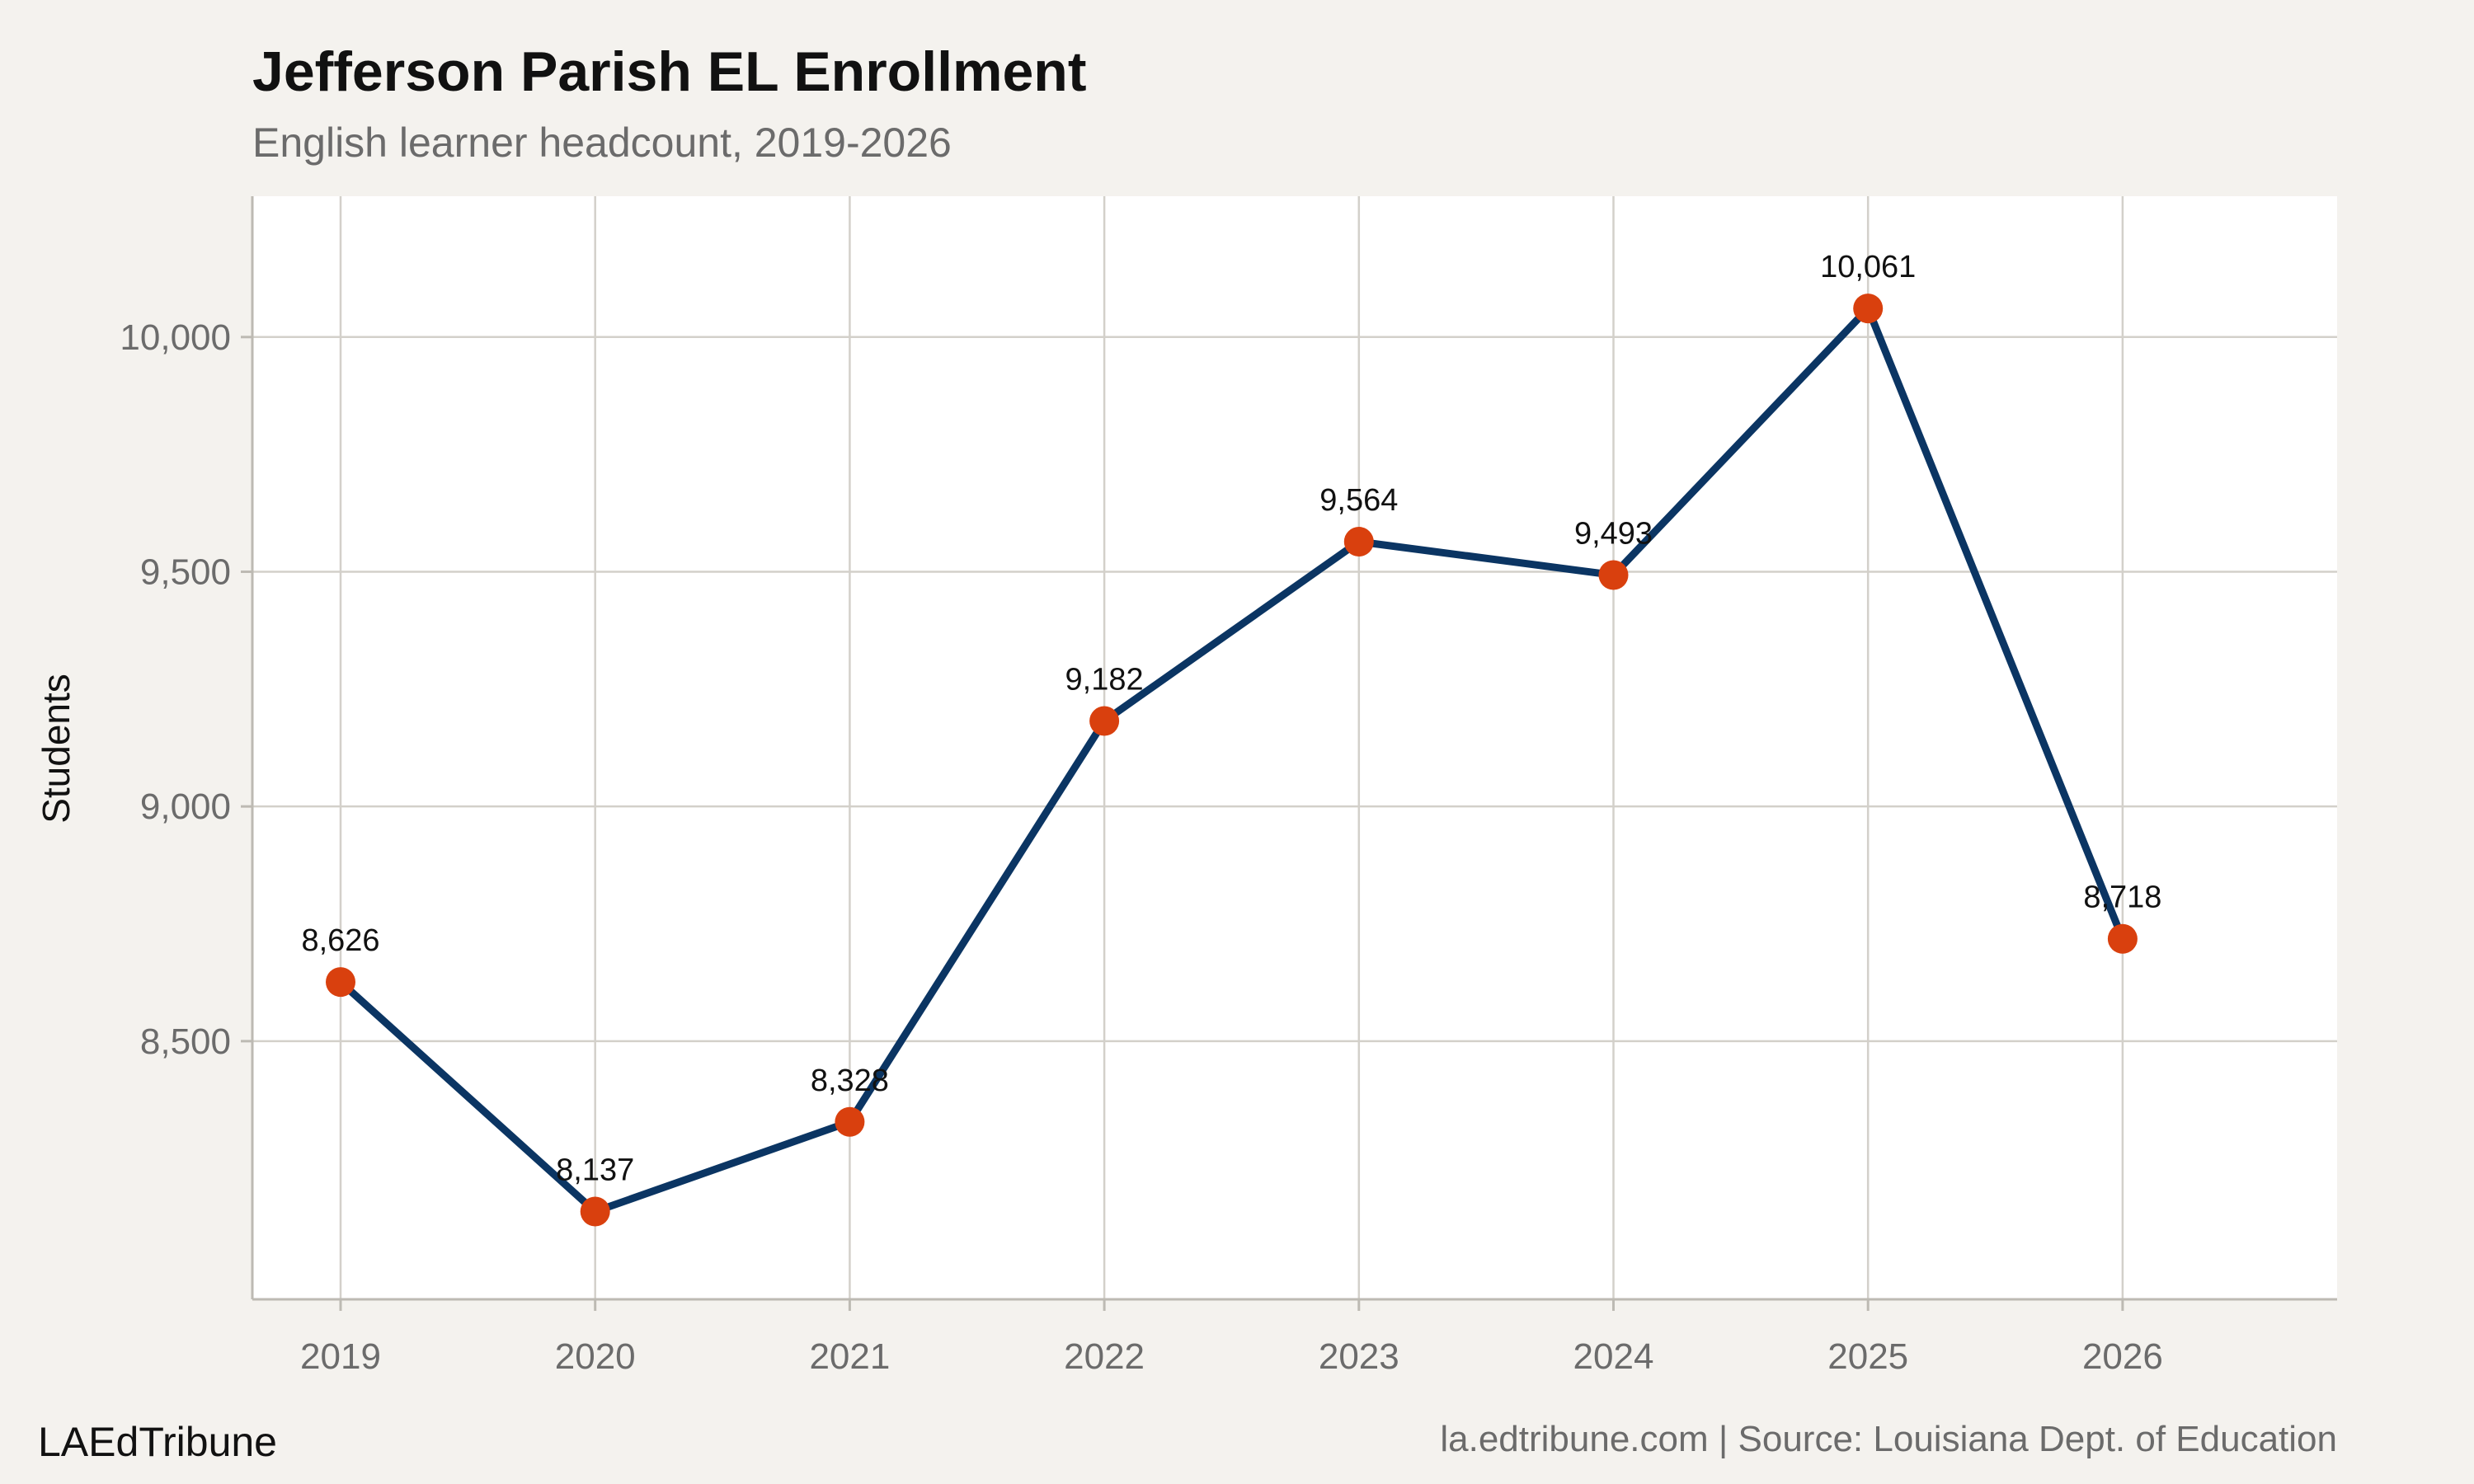  I want to click on x-tick-label-2020: 2020, so click(595, 1356).